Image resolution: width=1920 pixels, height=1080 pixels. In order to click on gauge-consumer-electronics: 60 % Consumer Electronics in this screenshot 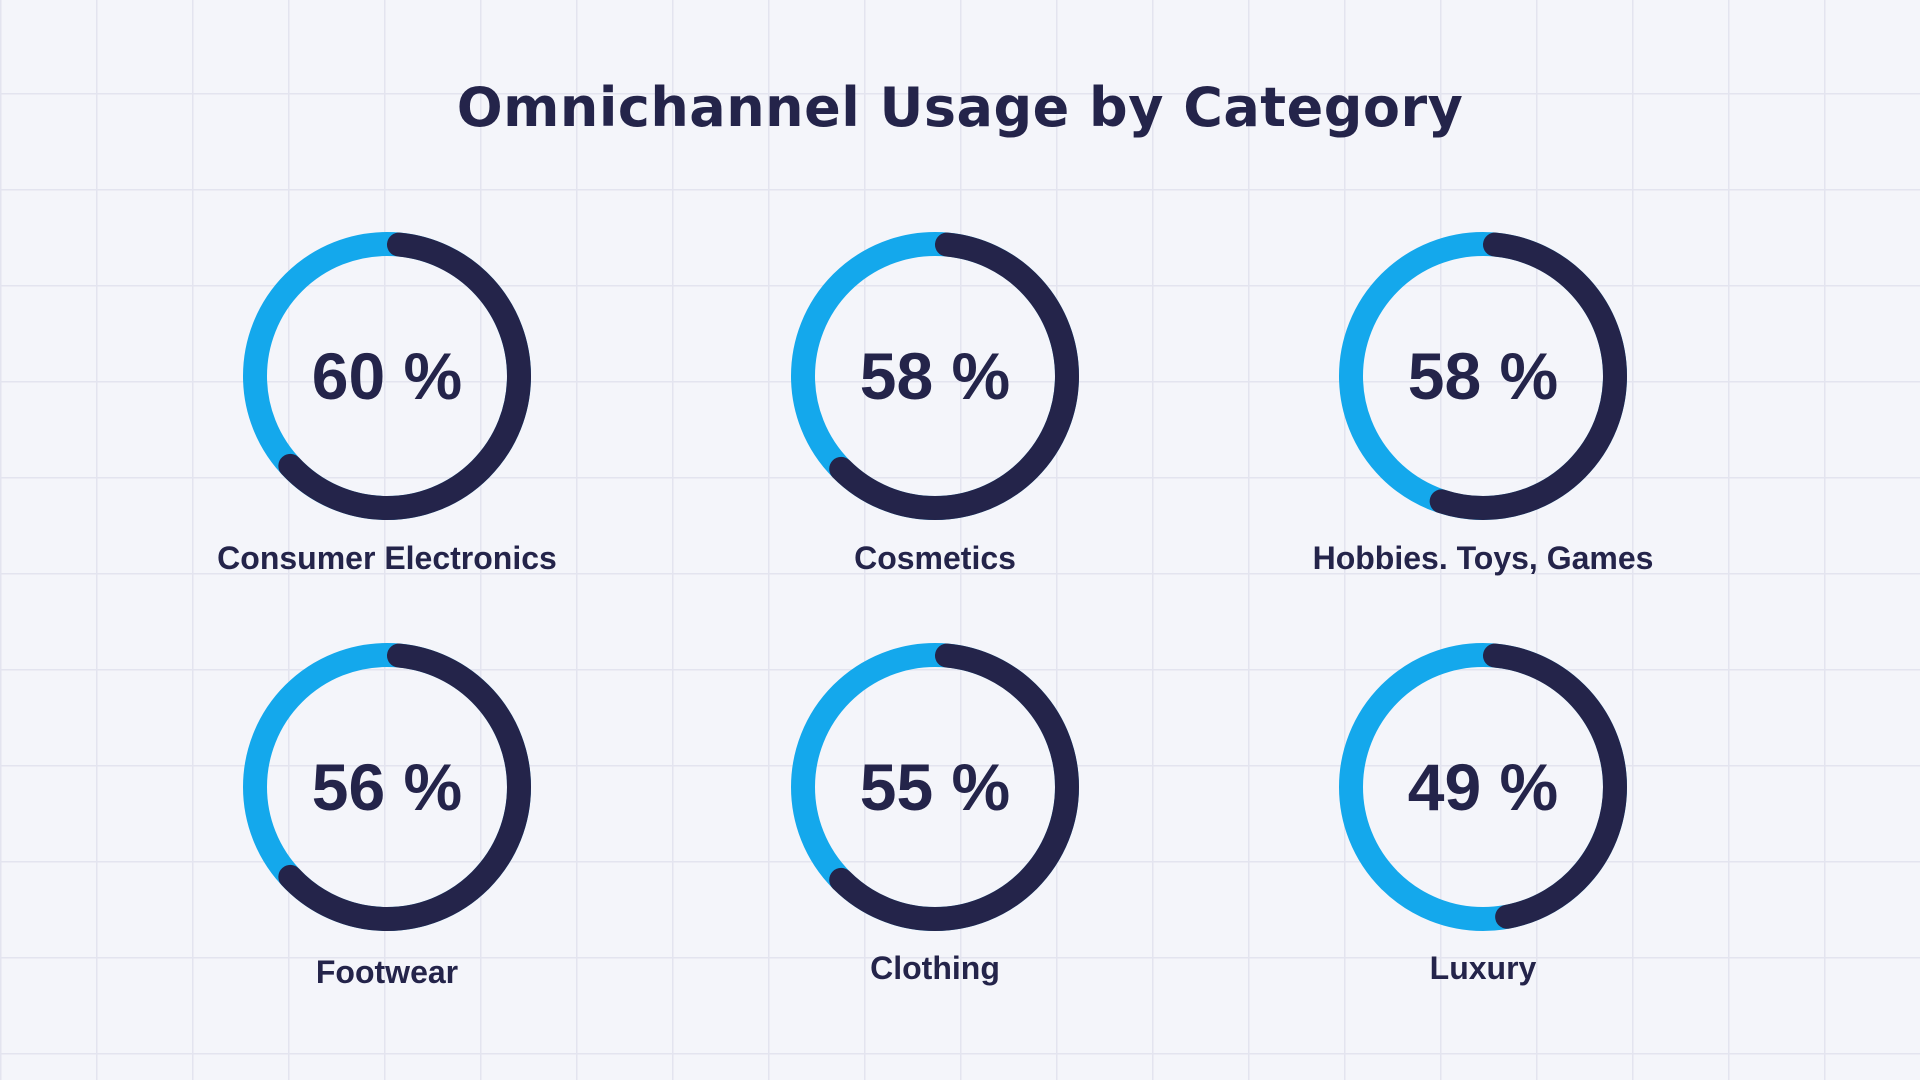, I will do `click(387, 416)`.